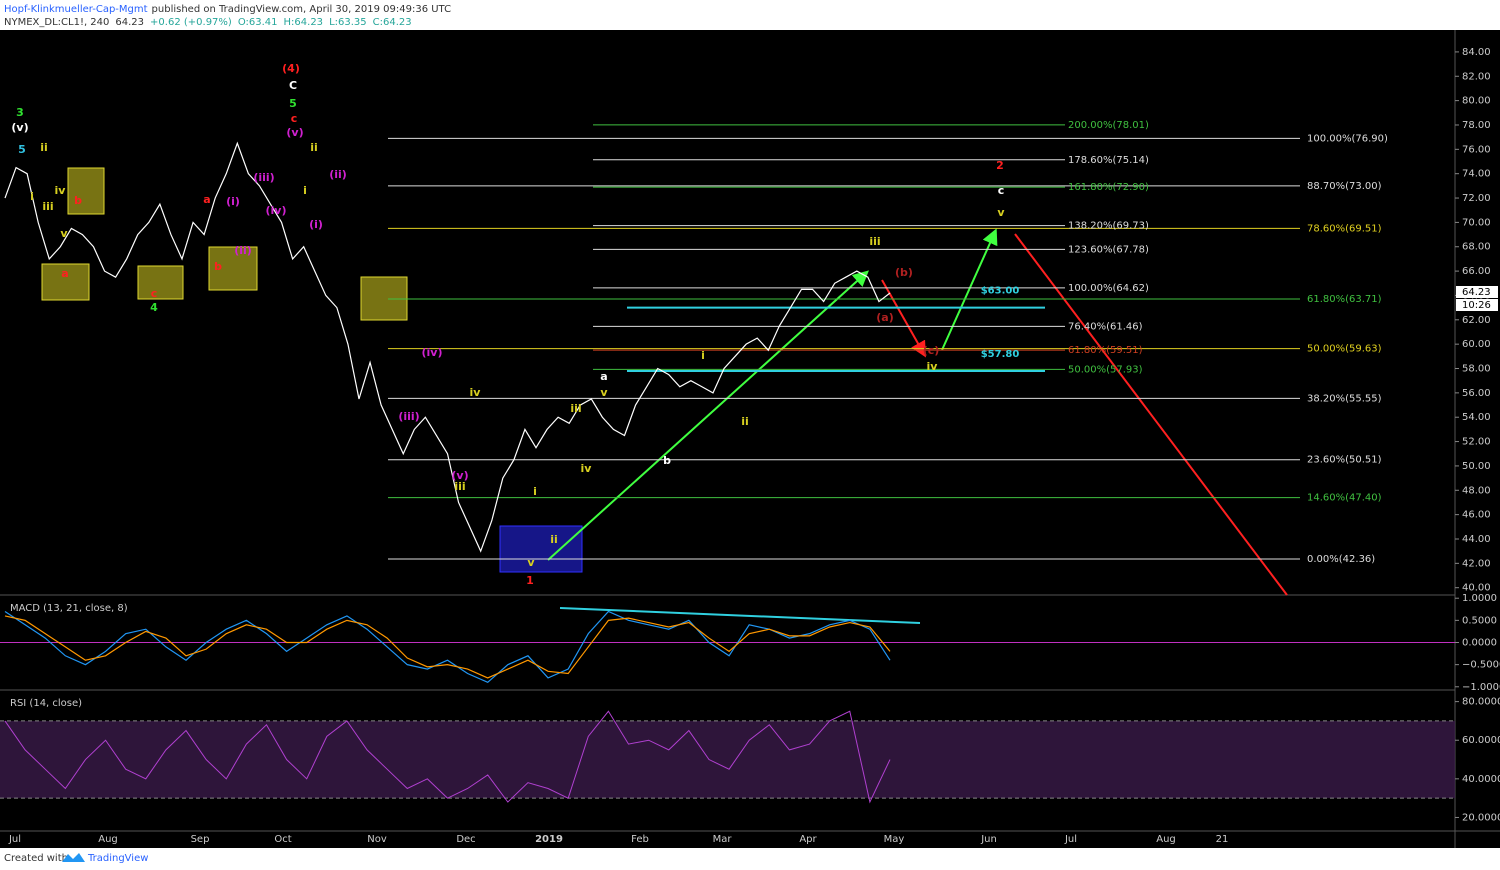 Image resolution: width=1500 pixels, height=870 pixels. I want to click on y-tick-label: 50.00, so click(1476, 466).